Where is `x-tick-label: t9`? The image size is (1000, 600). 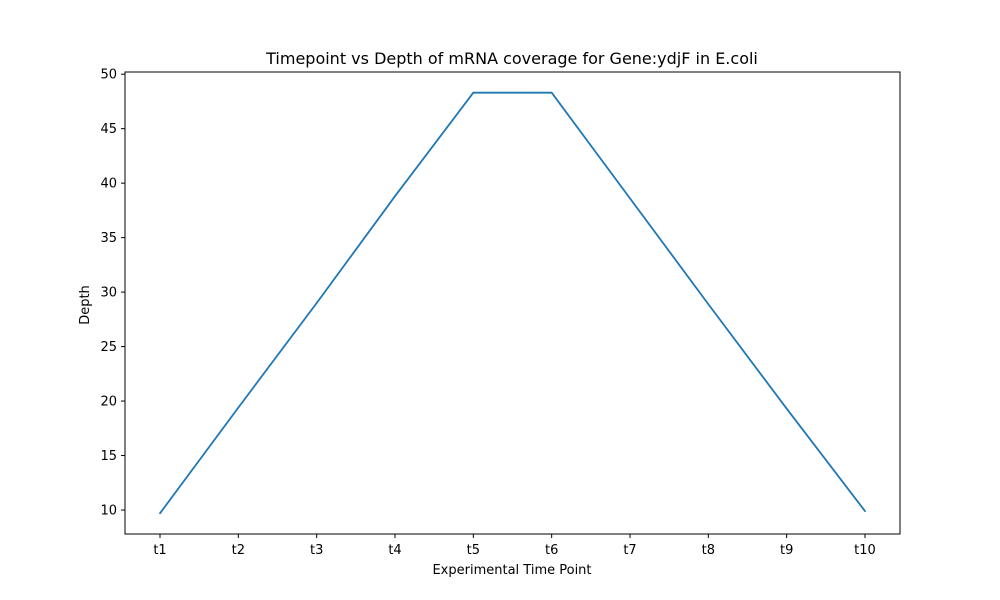
x-tick-label: t9 is located at coordinates (786, 550).